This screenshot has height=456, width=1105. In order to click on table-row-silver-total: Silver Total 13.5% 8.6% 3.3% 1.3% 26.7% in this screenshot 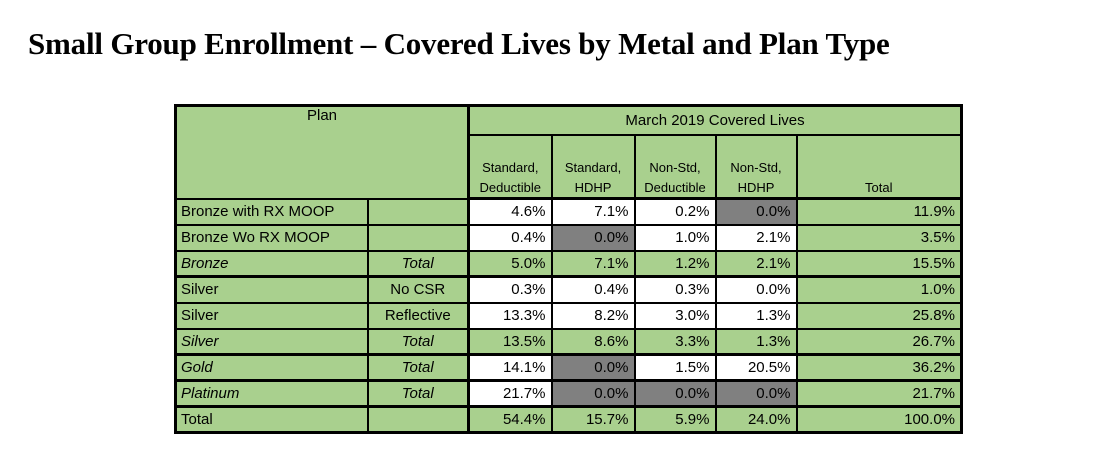, I will do `click(568, 341)`.